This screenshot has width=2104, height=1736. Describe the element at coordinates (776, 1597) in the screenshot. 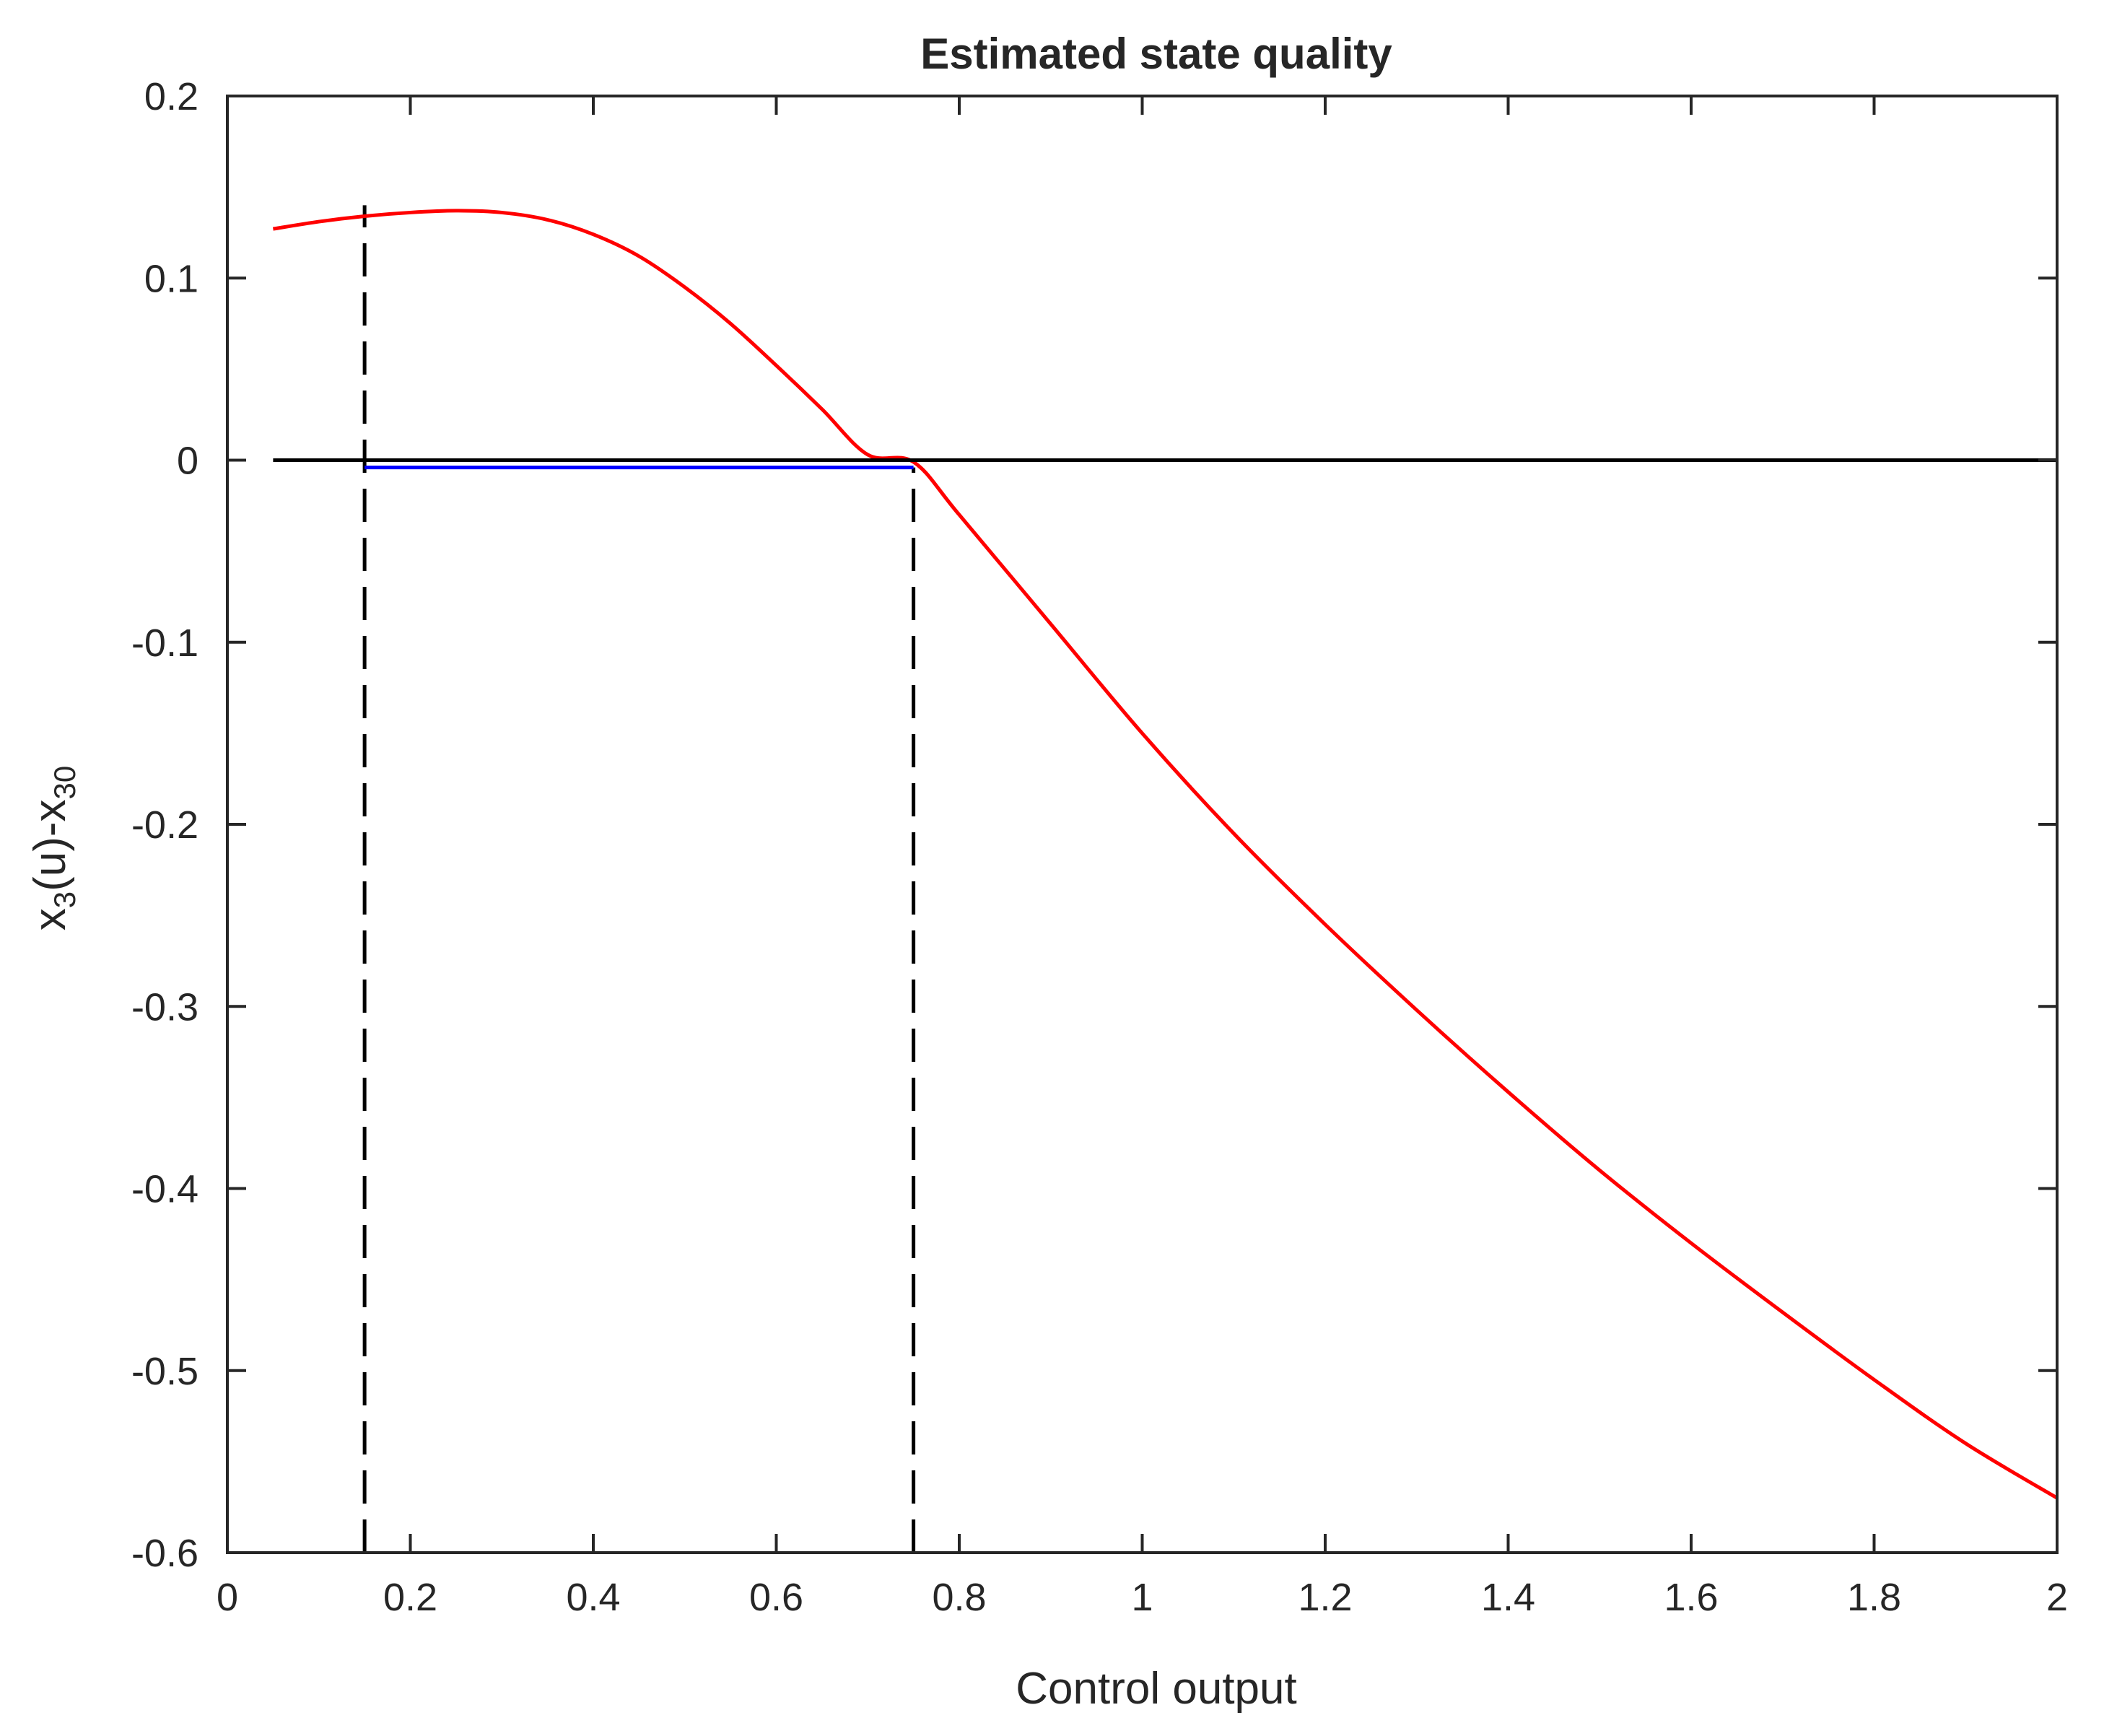

I see `x-tick-label: 0.6` at that location.